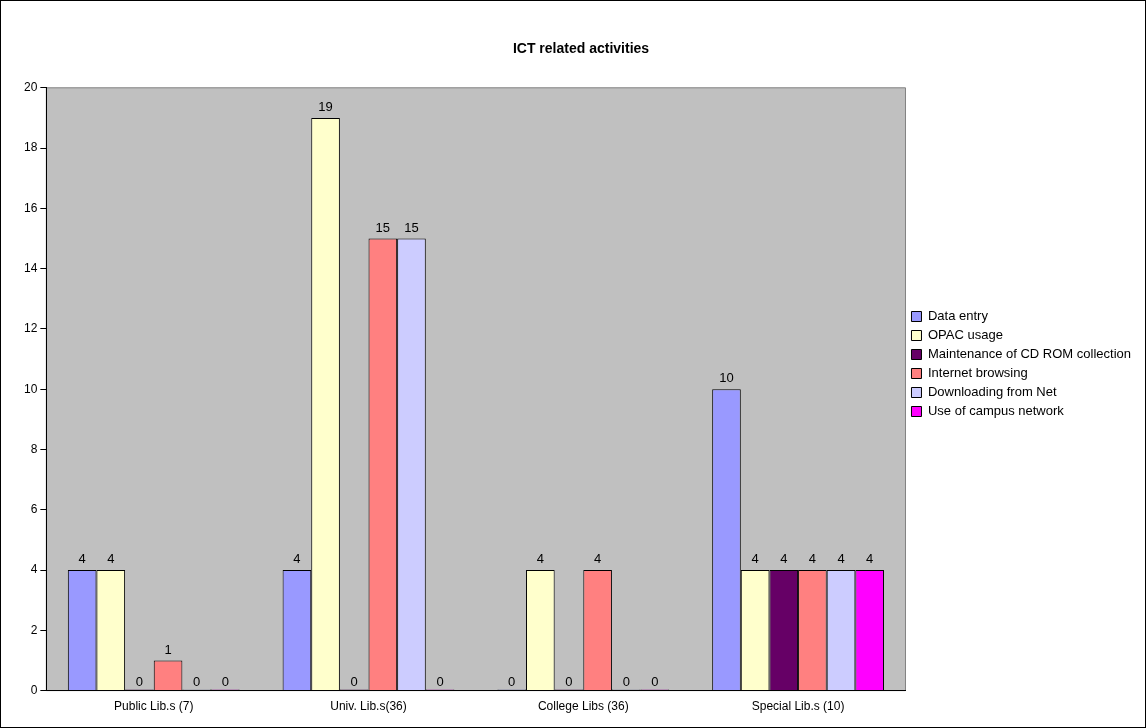  What do you see at coordinates (965, 335) in the screenshot?
I see `legend-label: OPAC usage` at bounding box center [965, 335].